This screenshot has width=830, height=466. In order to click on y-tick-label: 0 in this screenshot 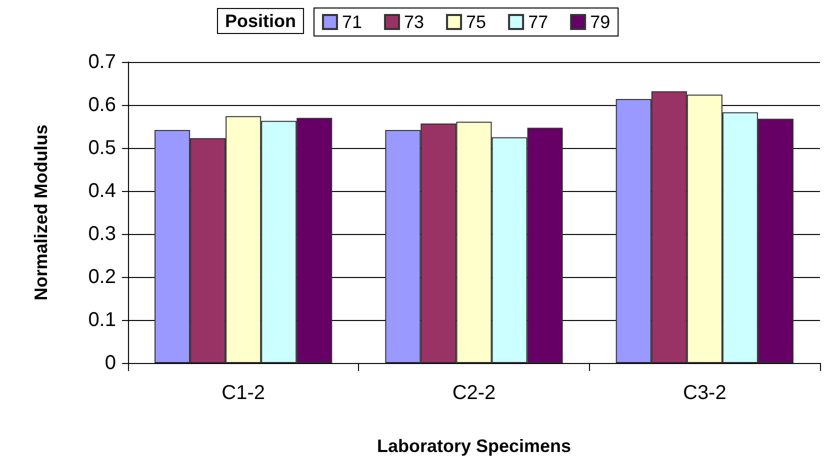, I will do `click(110, 363)`.